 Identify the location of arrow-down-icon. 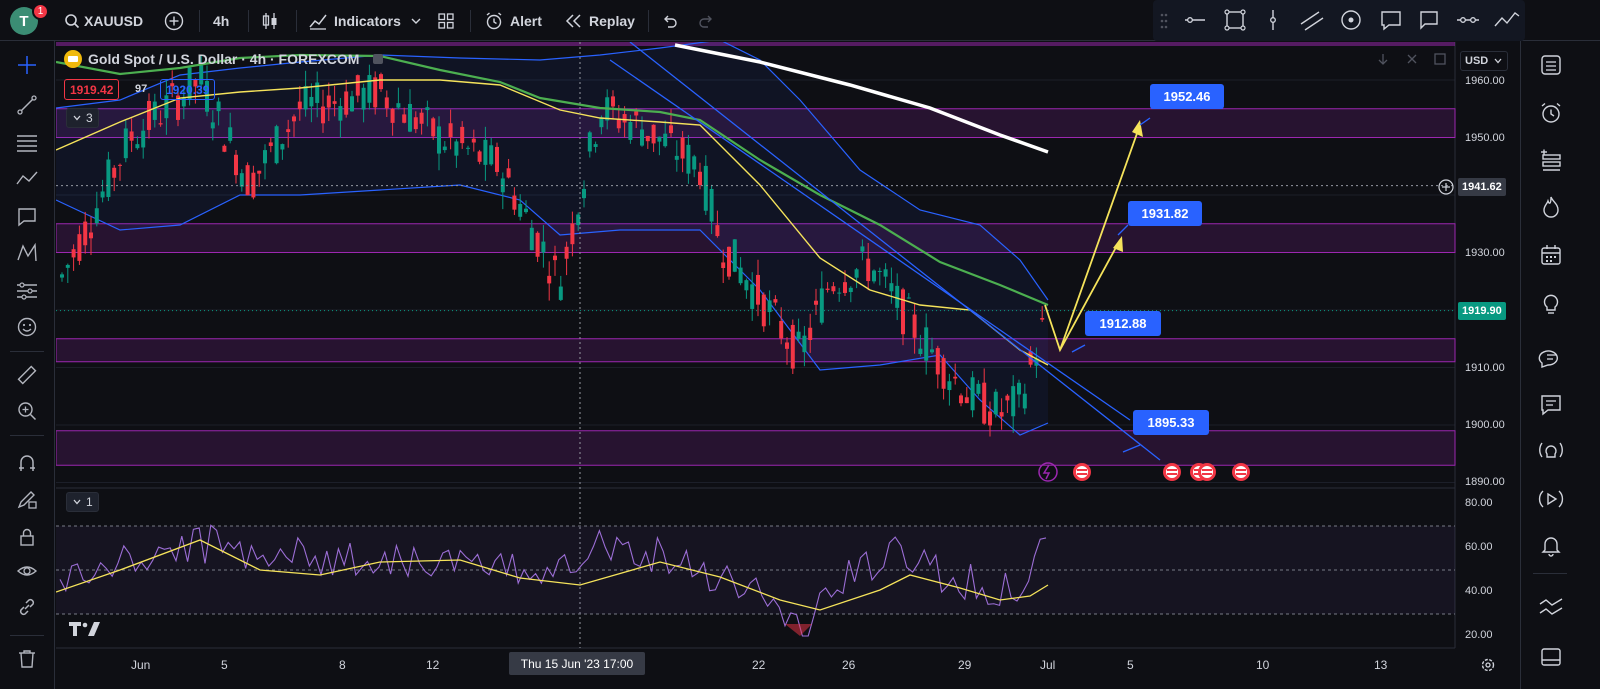
(1383, 59).